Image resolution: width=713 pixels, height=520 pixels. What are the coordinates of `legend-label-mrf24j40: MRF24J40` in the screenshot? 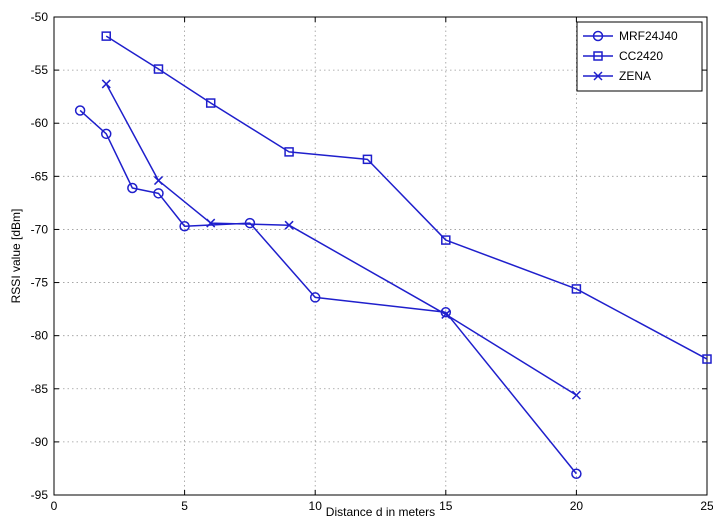 It's located at (648, 36).